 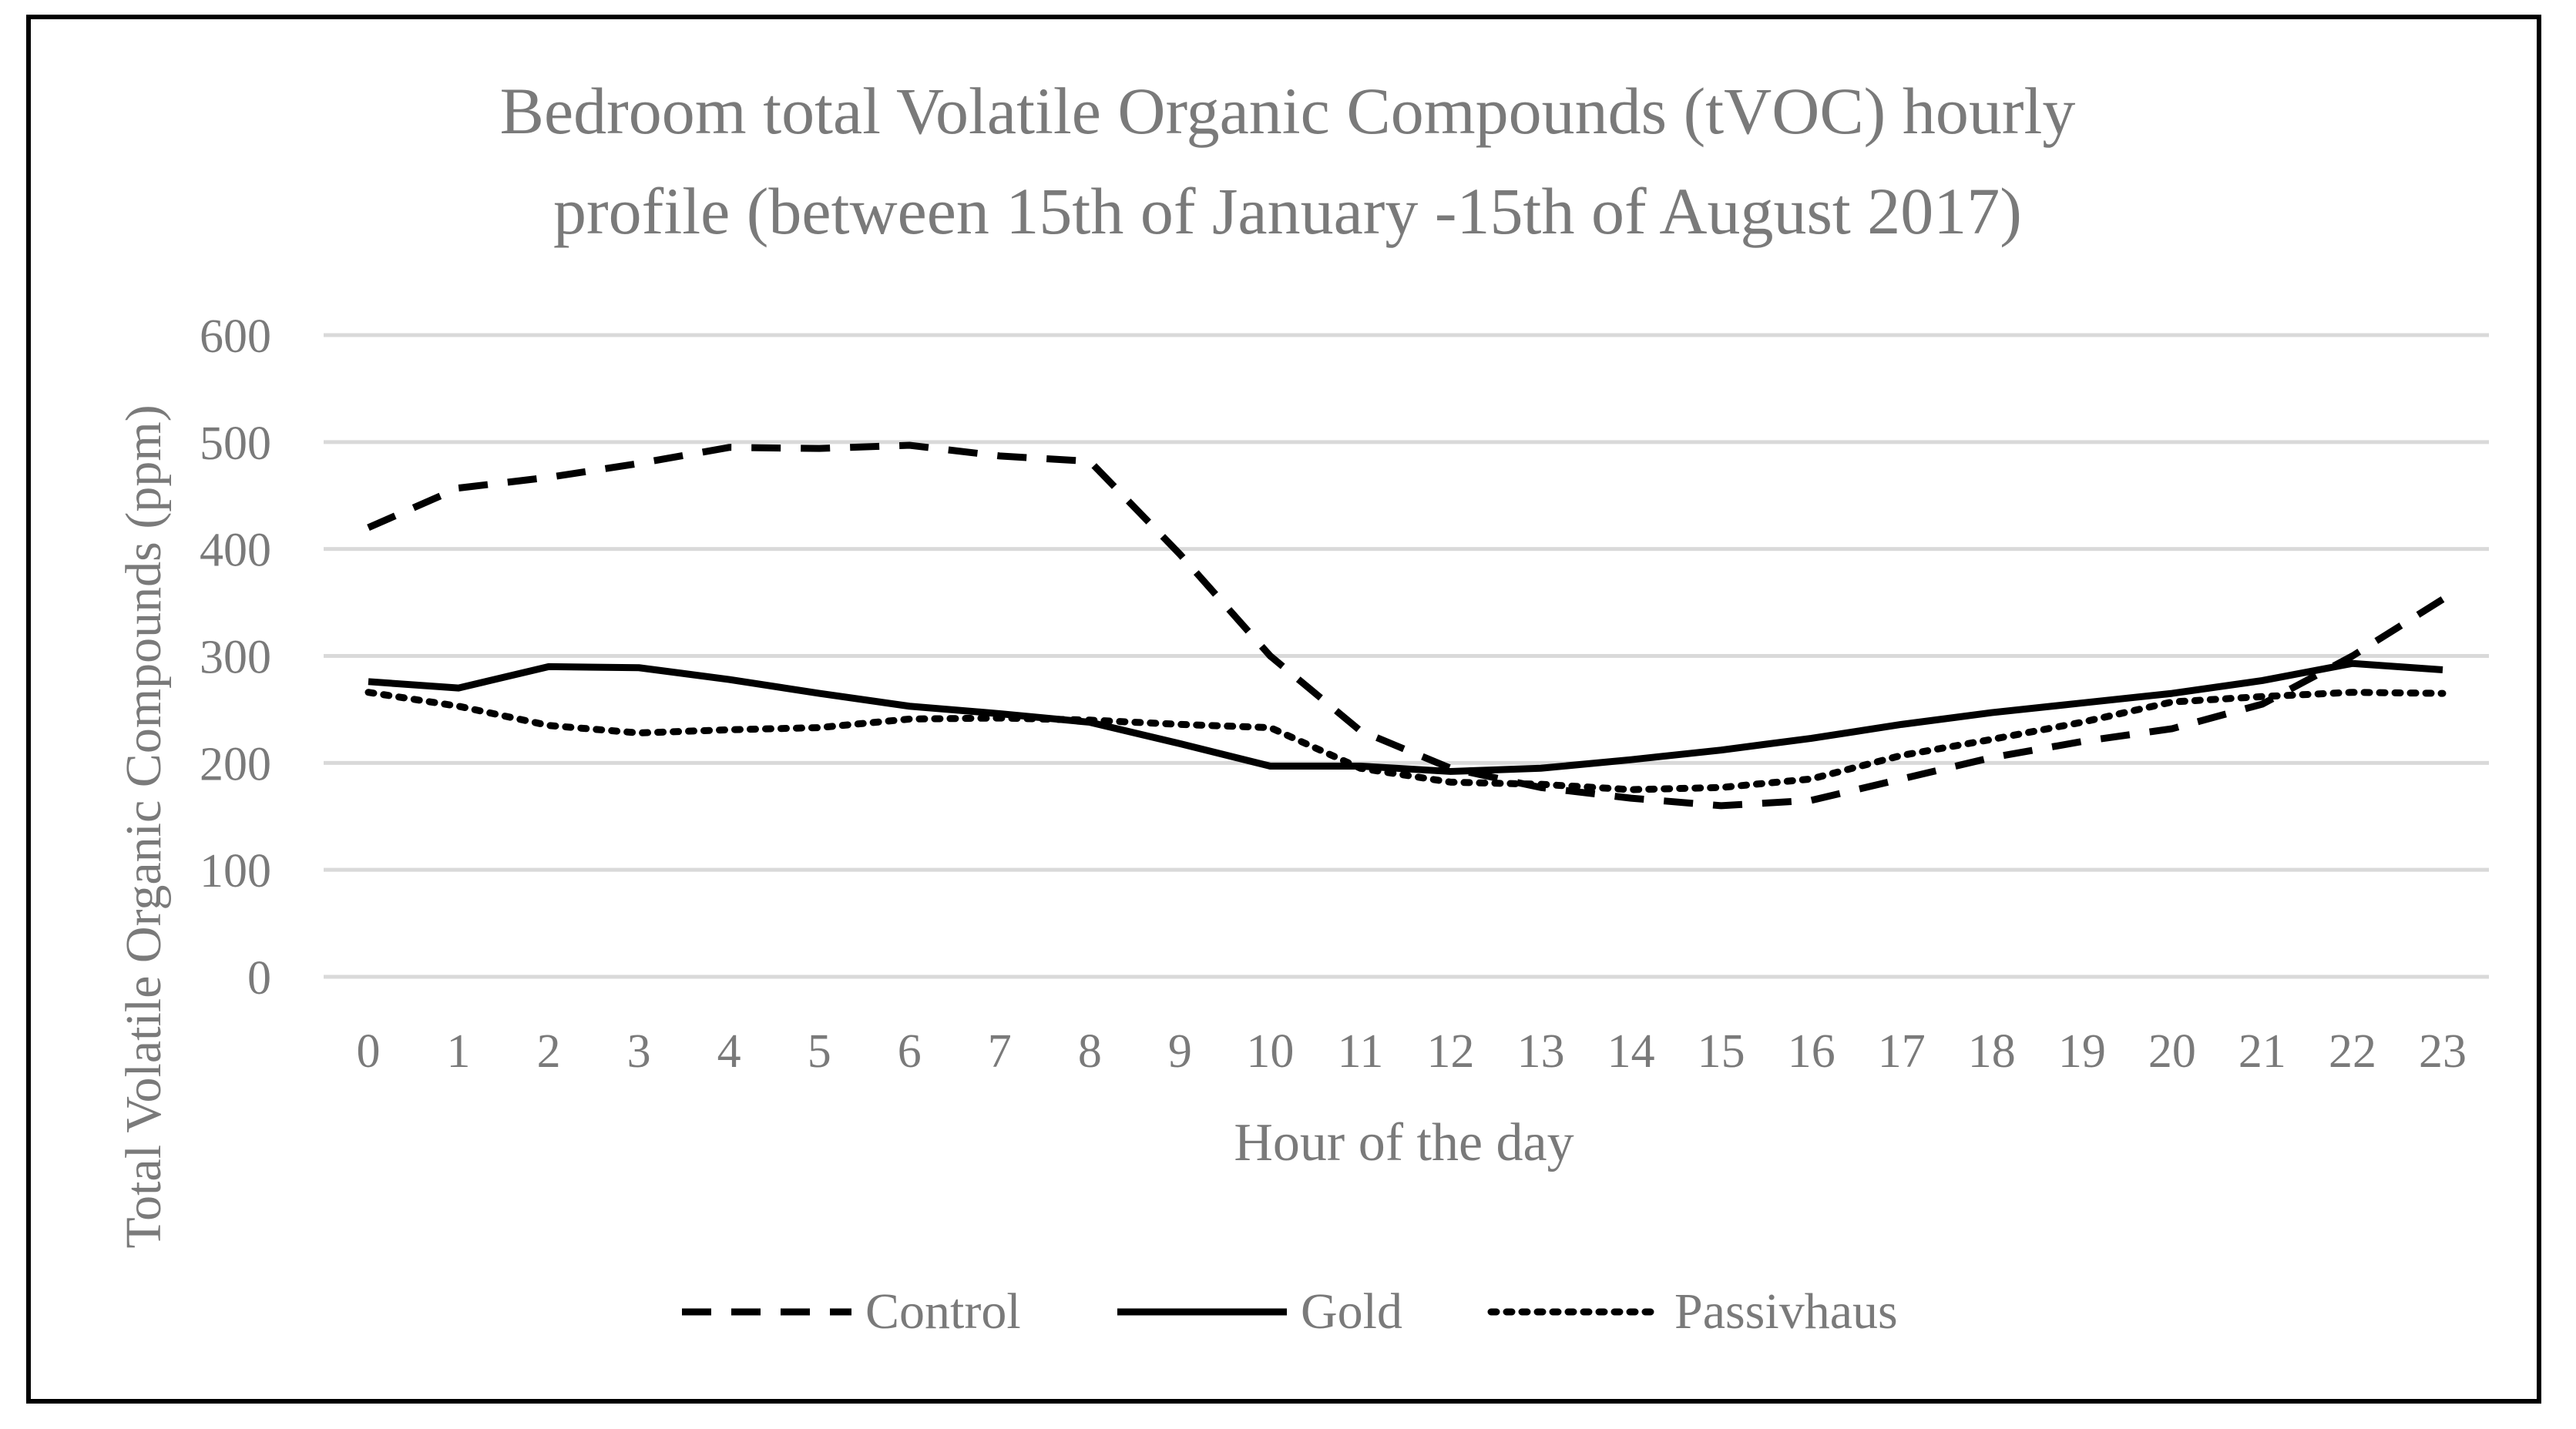 What do you see at coordinates (235, 336) in the screenshot?
I see `y-tick-label: 600` at bounding box center [235, 336].